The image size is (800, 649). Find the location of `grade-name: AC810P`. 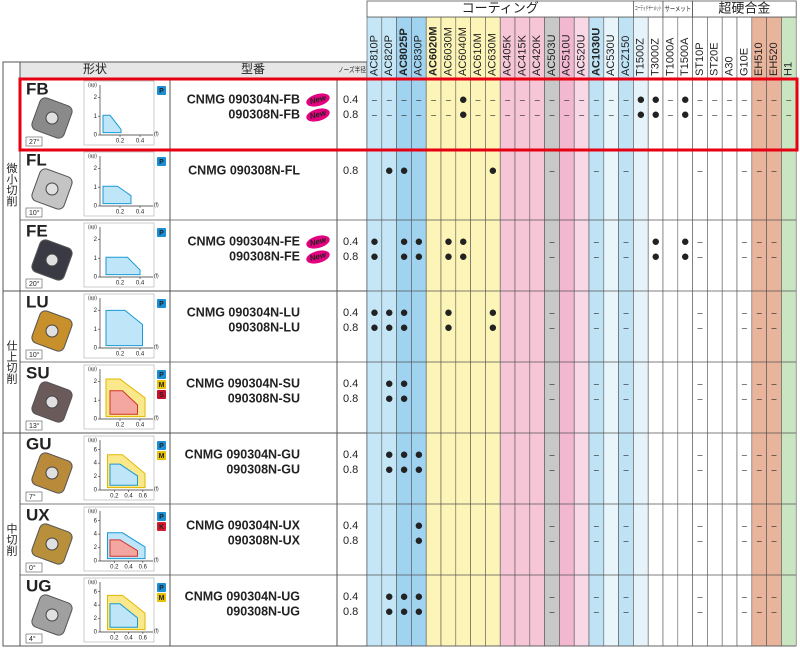

grade-name: AC810P is located at coordinates (374, 55).